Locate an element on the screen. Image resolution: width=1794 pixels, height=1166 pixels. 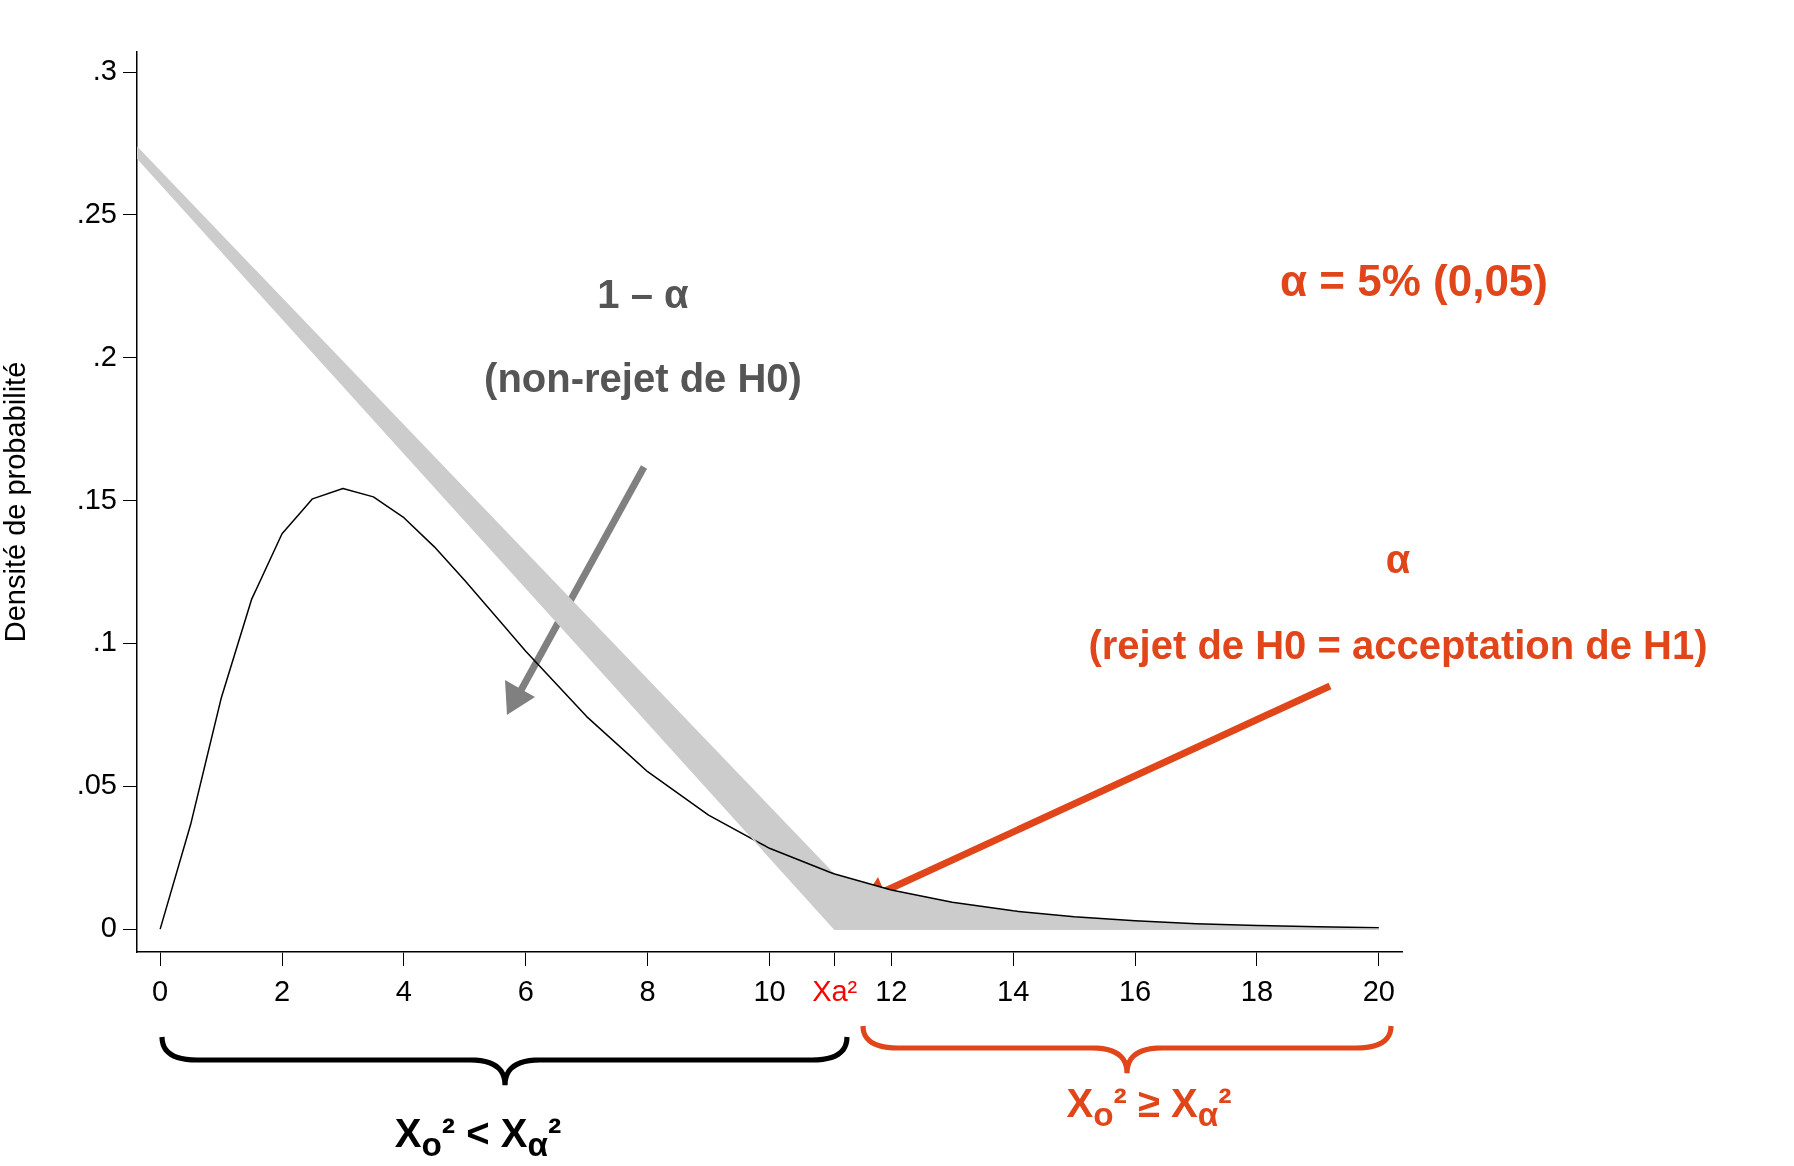
y-tick-label: 0 is located at coordinates (108, 927).